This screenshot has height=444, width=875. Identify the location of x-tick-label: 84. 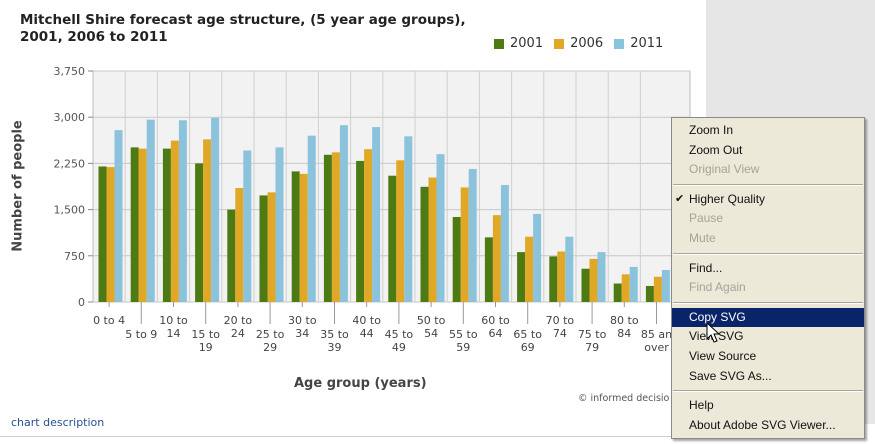
(624, 333).